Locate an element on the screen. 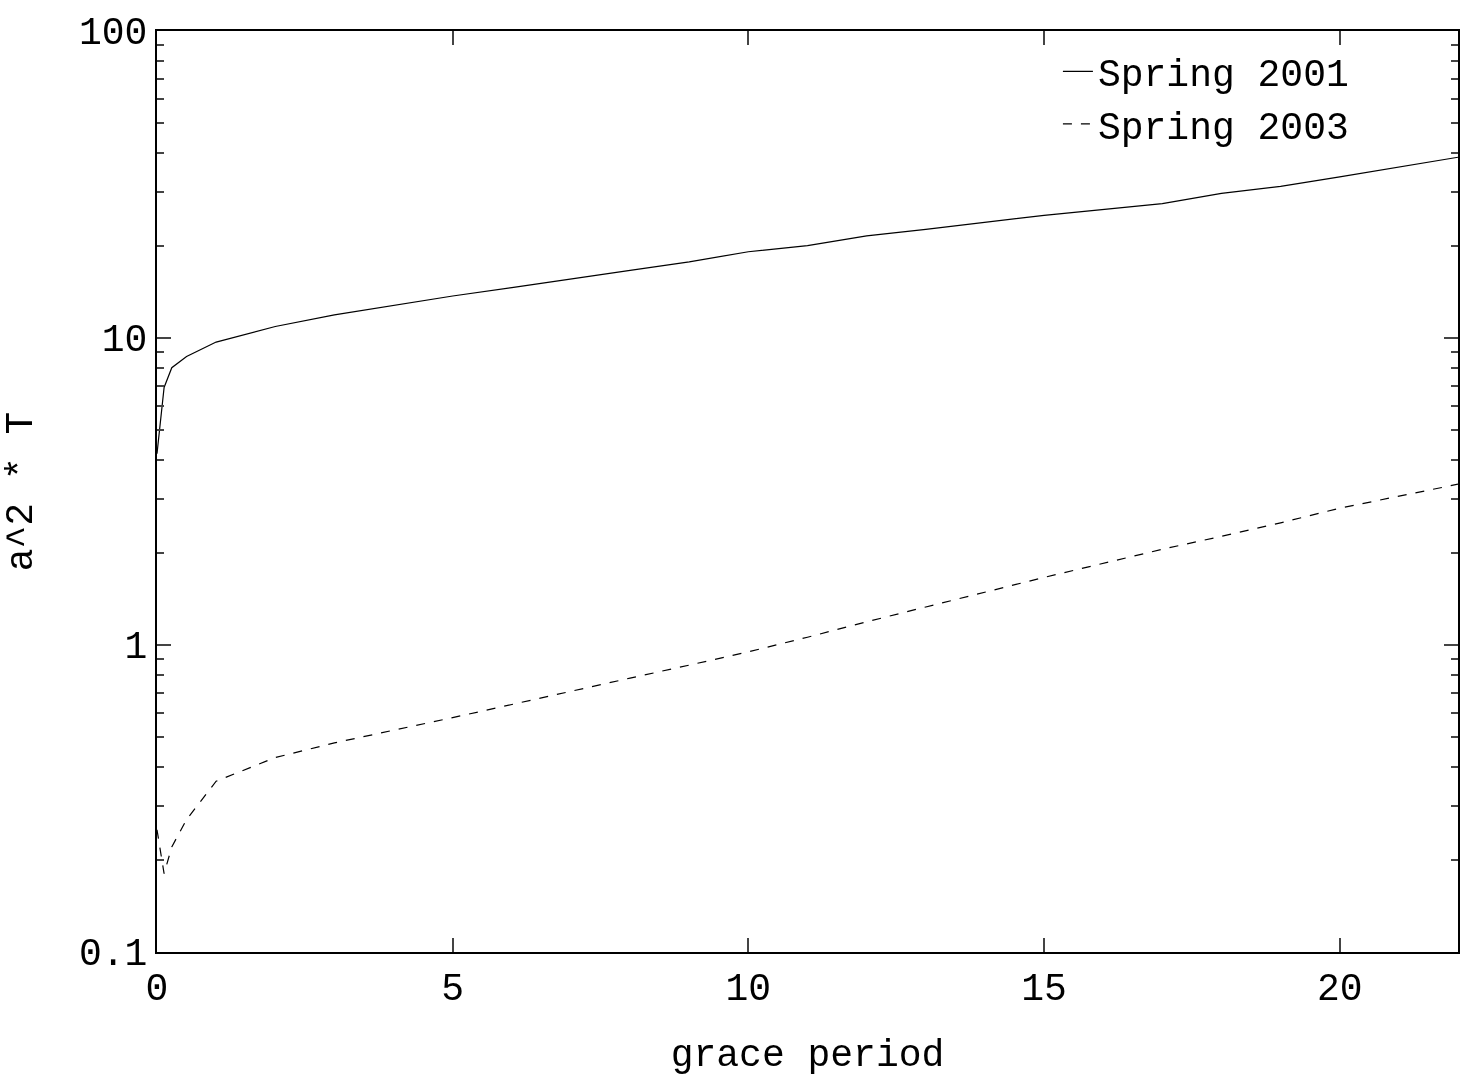 This screenshot has height=1079, width=1478. legend-label: Spring 2003 is located at coordinates (1223, 128).